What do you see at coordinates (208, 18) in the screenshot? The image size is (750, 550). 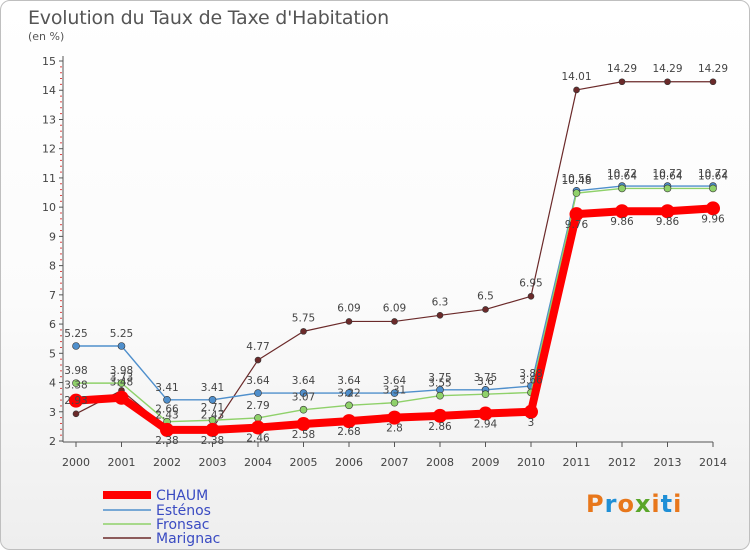 I see `chart-title: Evolution du Taux de Taxe d'Habitation` at bounding box center [208, 18].